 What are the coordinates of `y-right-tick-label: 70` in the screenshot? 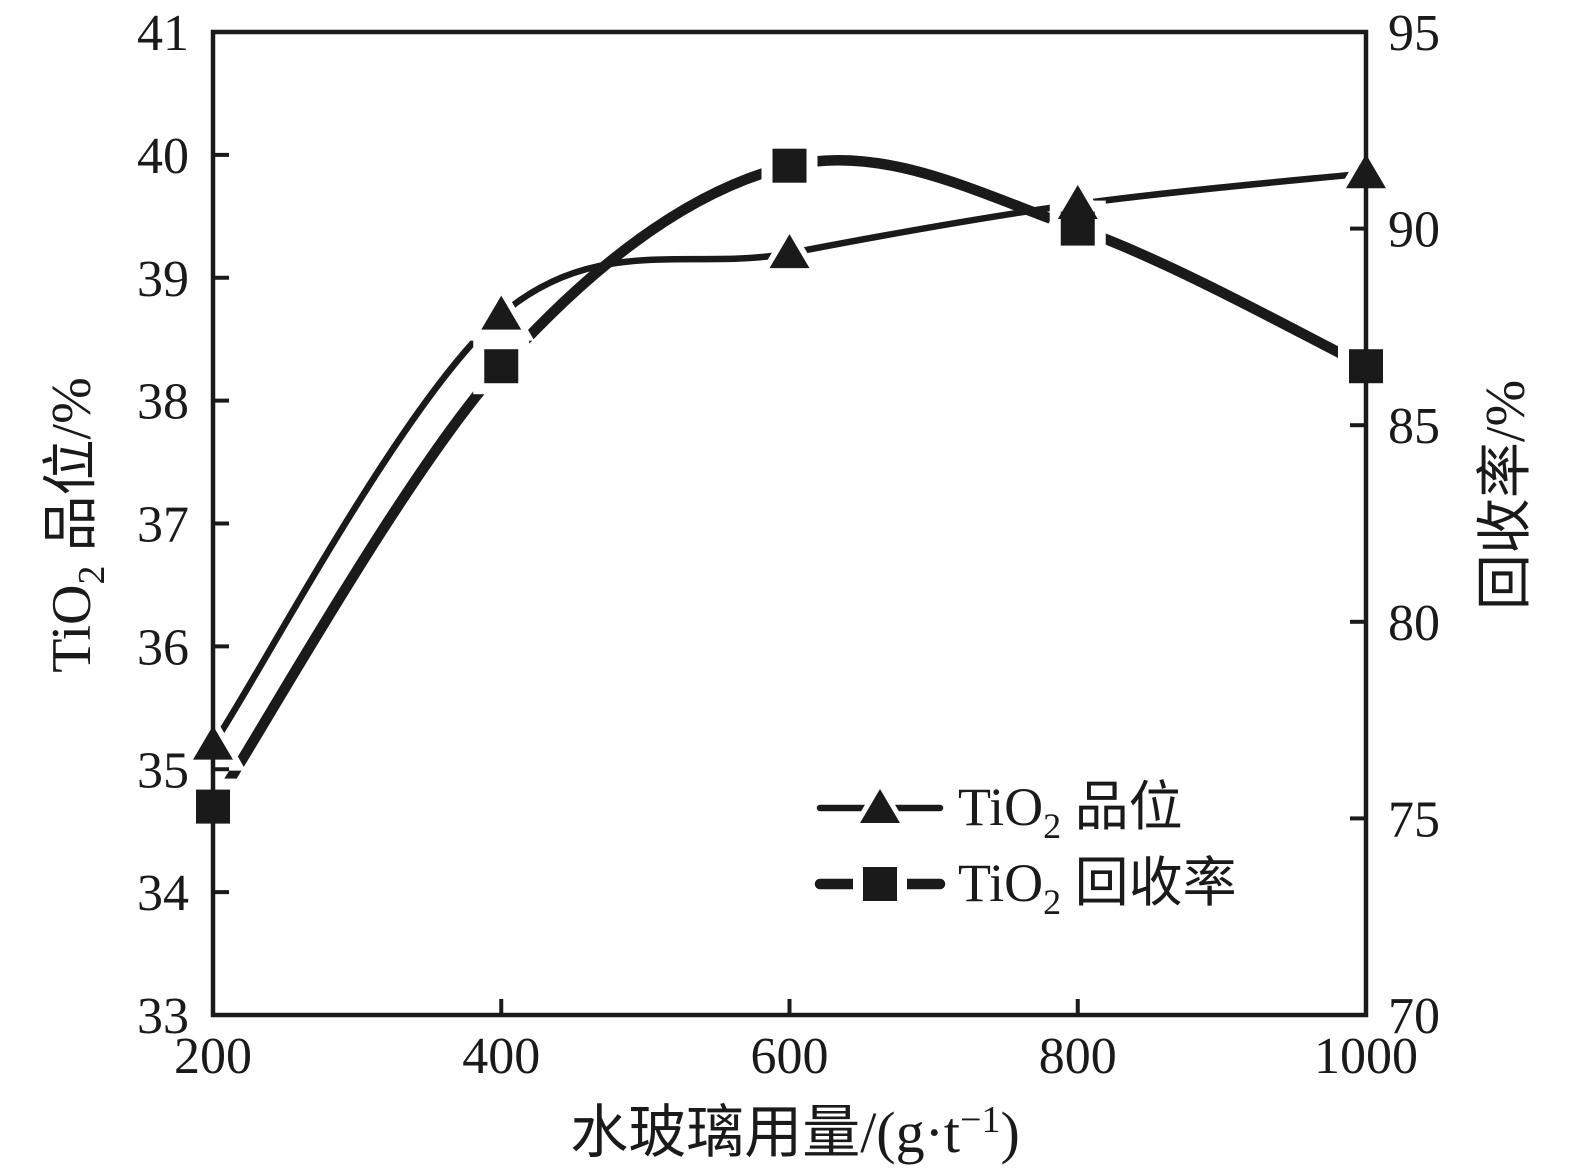 It's located at (1414, 1016).